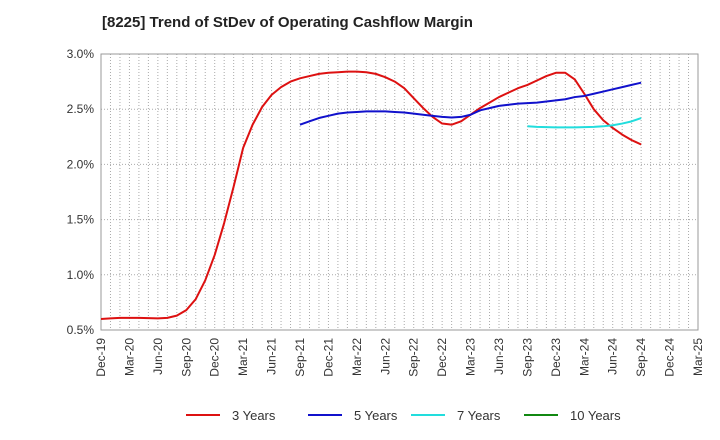 The height and width of the screenshot is (440, 720). What do you see at coordinates (129, 357) in the screenshot?
I see `x-tick-label: Mar-20` at bounding box center [129, 357].